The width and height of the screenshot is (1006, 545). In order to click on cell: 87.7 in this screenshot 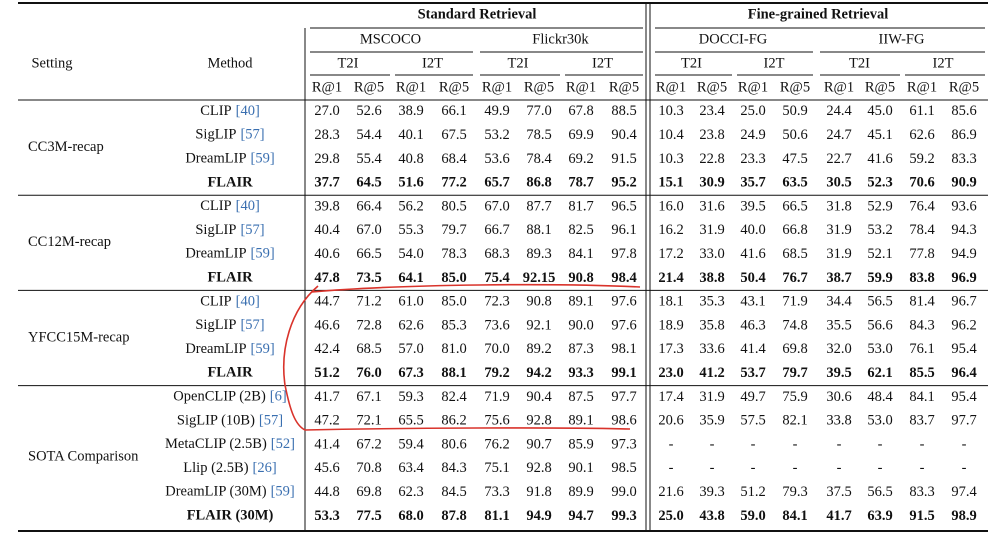, I will do `click(538, 206)`.